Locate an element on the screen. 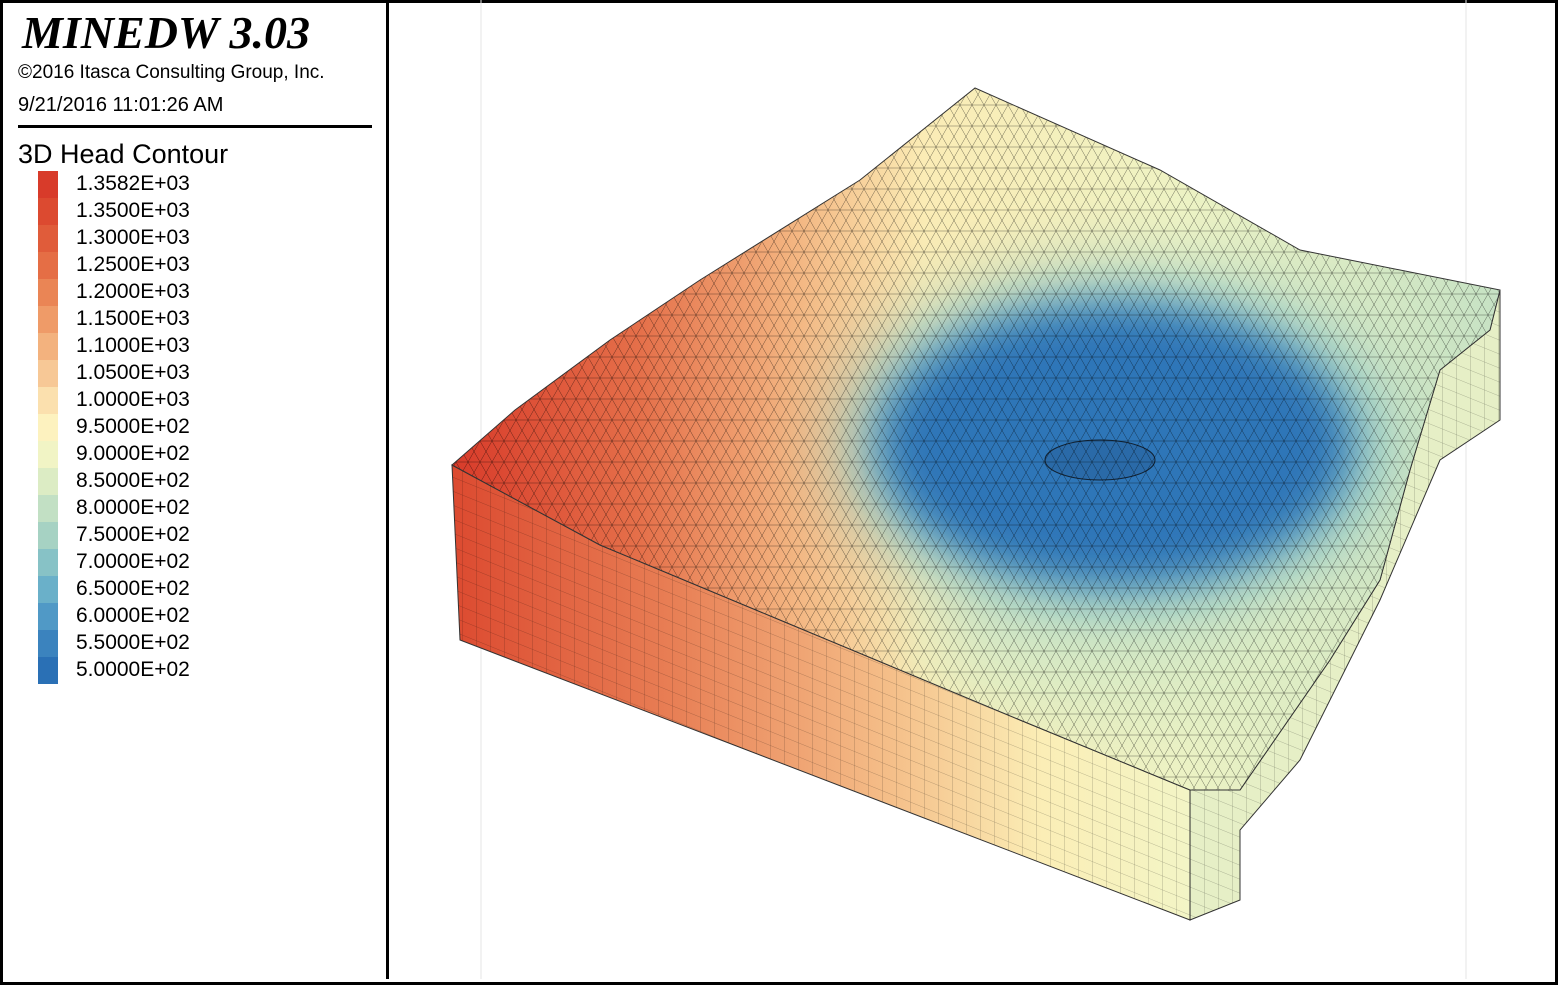 The height and width of the screenshot is (985, 1558). legend-label: 1.3500E+03 is located at coordinates (133, 210).